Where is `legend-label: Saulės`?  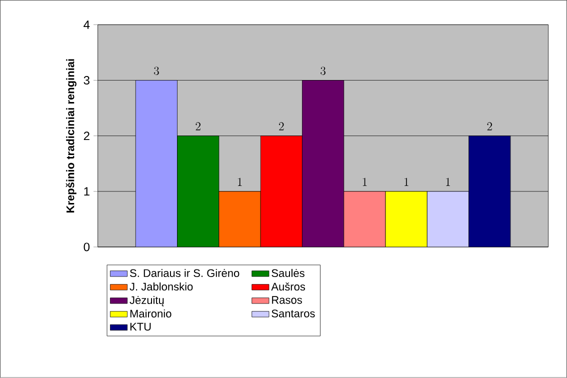
legend-label: Saulės is located at coordinates (288, 273).